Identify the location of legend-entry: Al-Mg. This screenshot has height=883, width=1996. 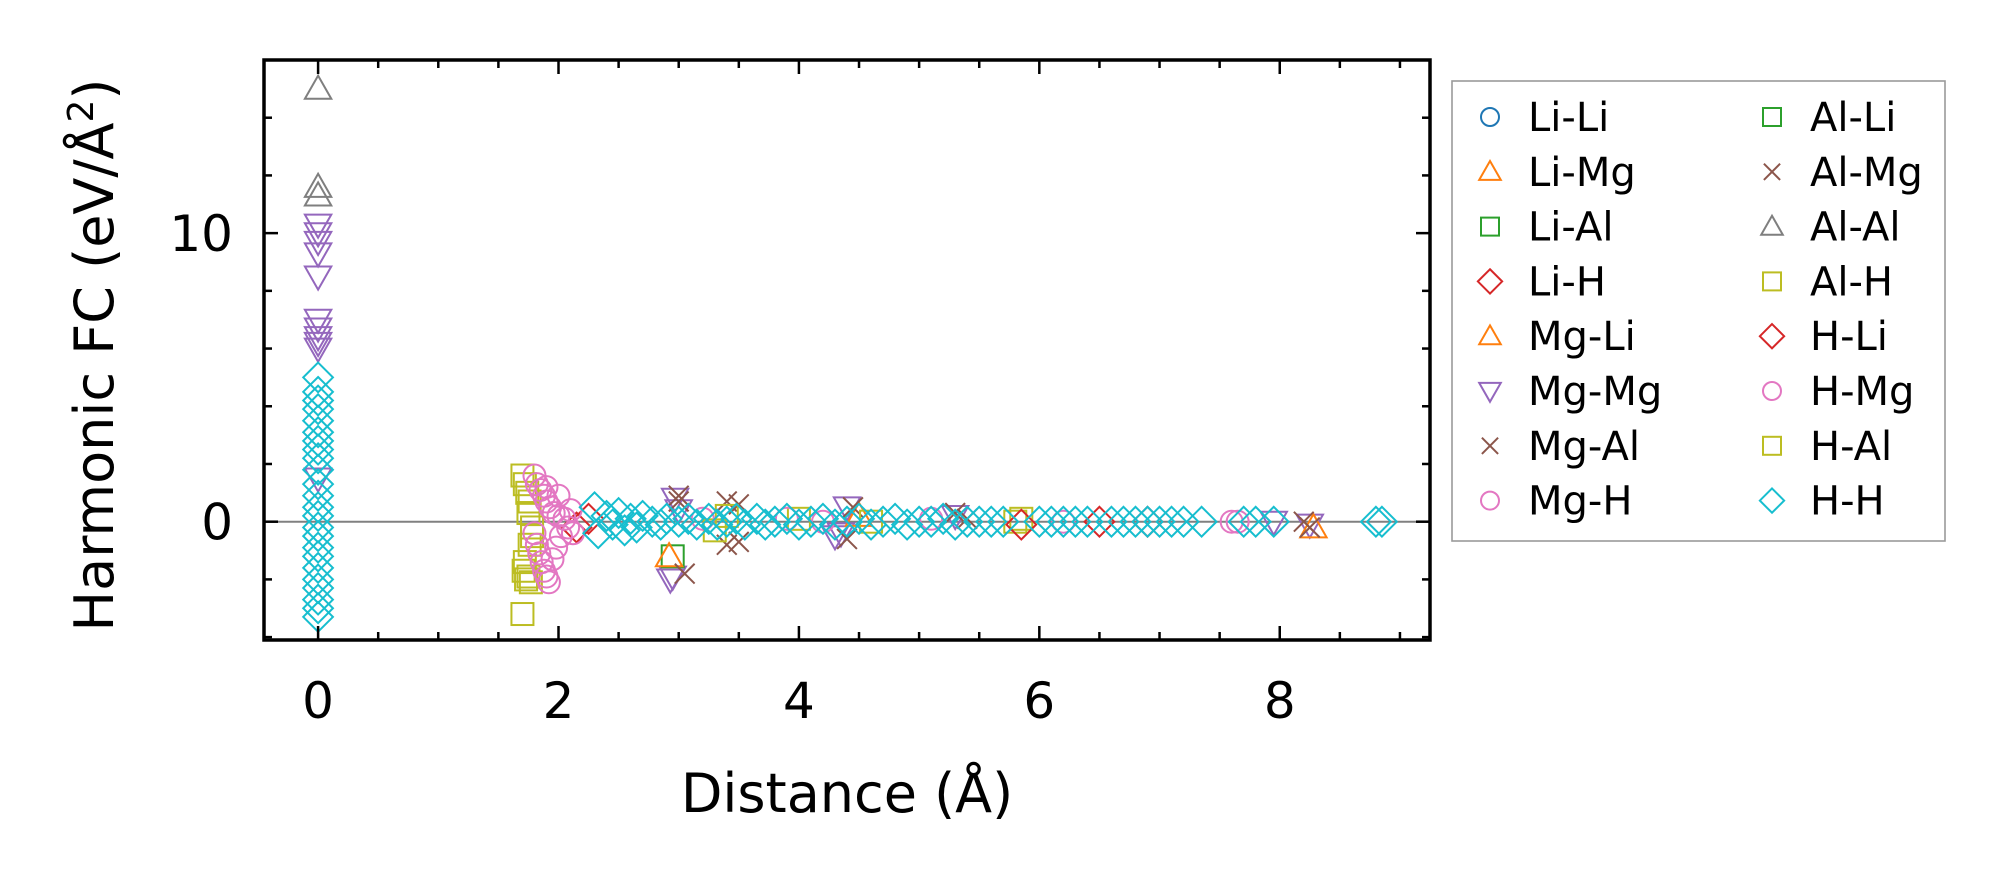
(1843, 173).